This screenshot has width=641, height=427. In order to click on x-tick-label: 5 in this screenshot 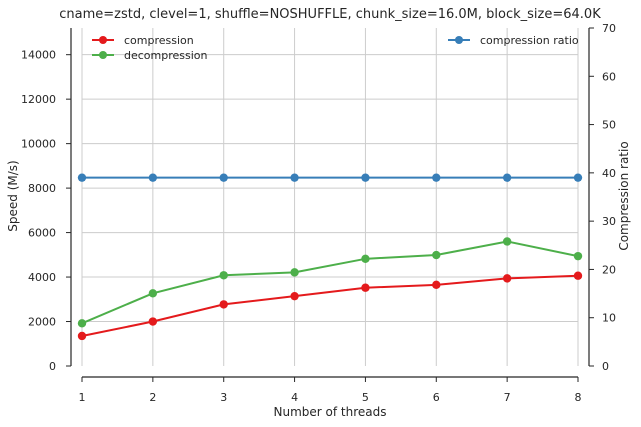, I will do `click(365, 397)`.